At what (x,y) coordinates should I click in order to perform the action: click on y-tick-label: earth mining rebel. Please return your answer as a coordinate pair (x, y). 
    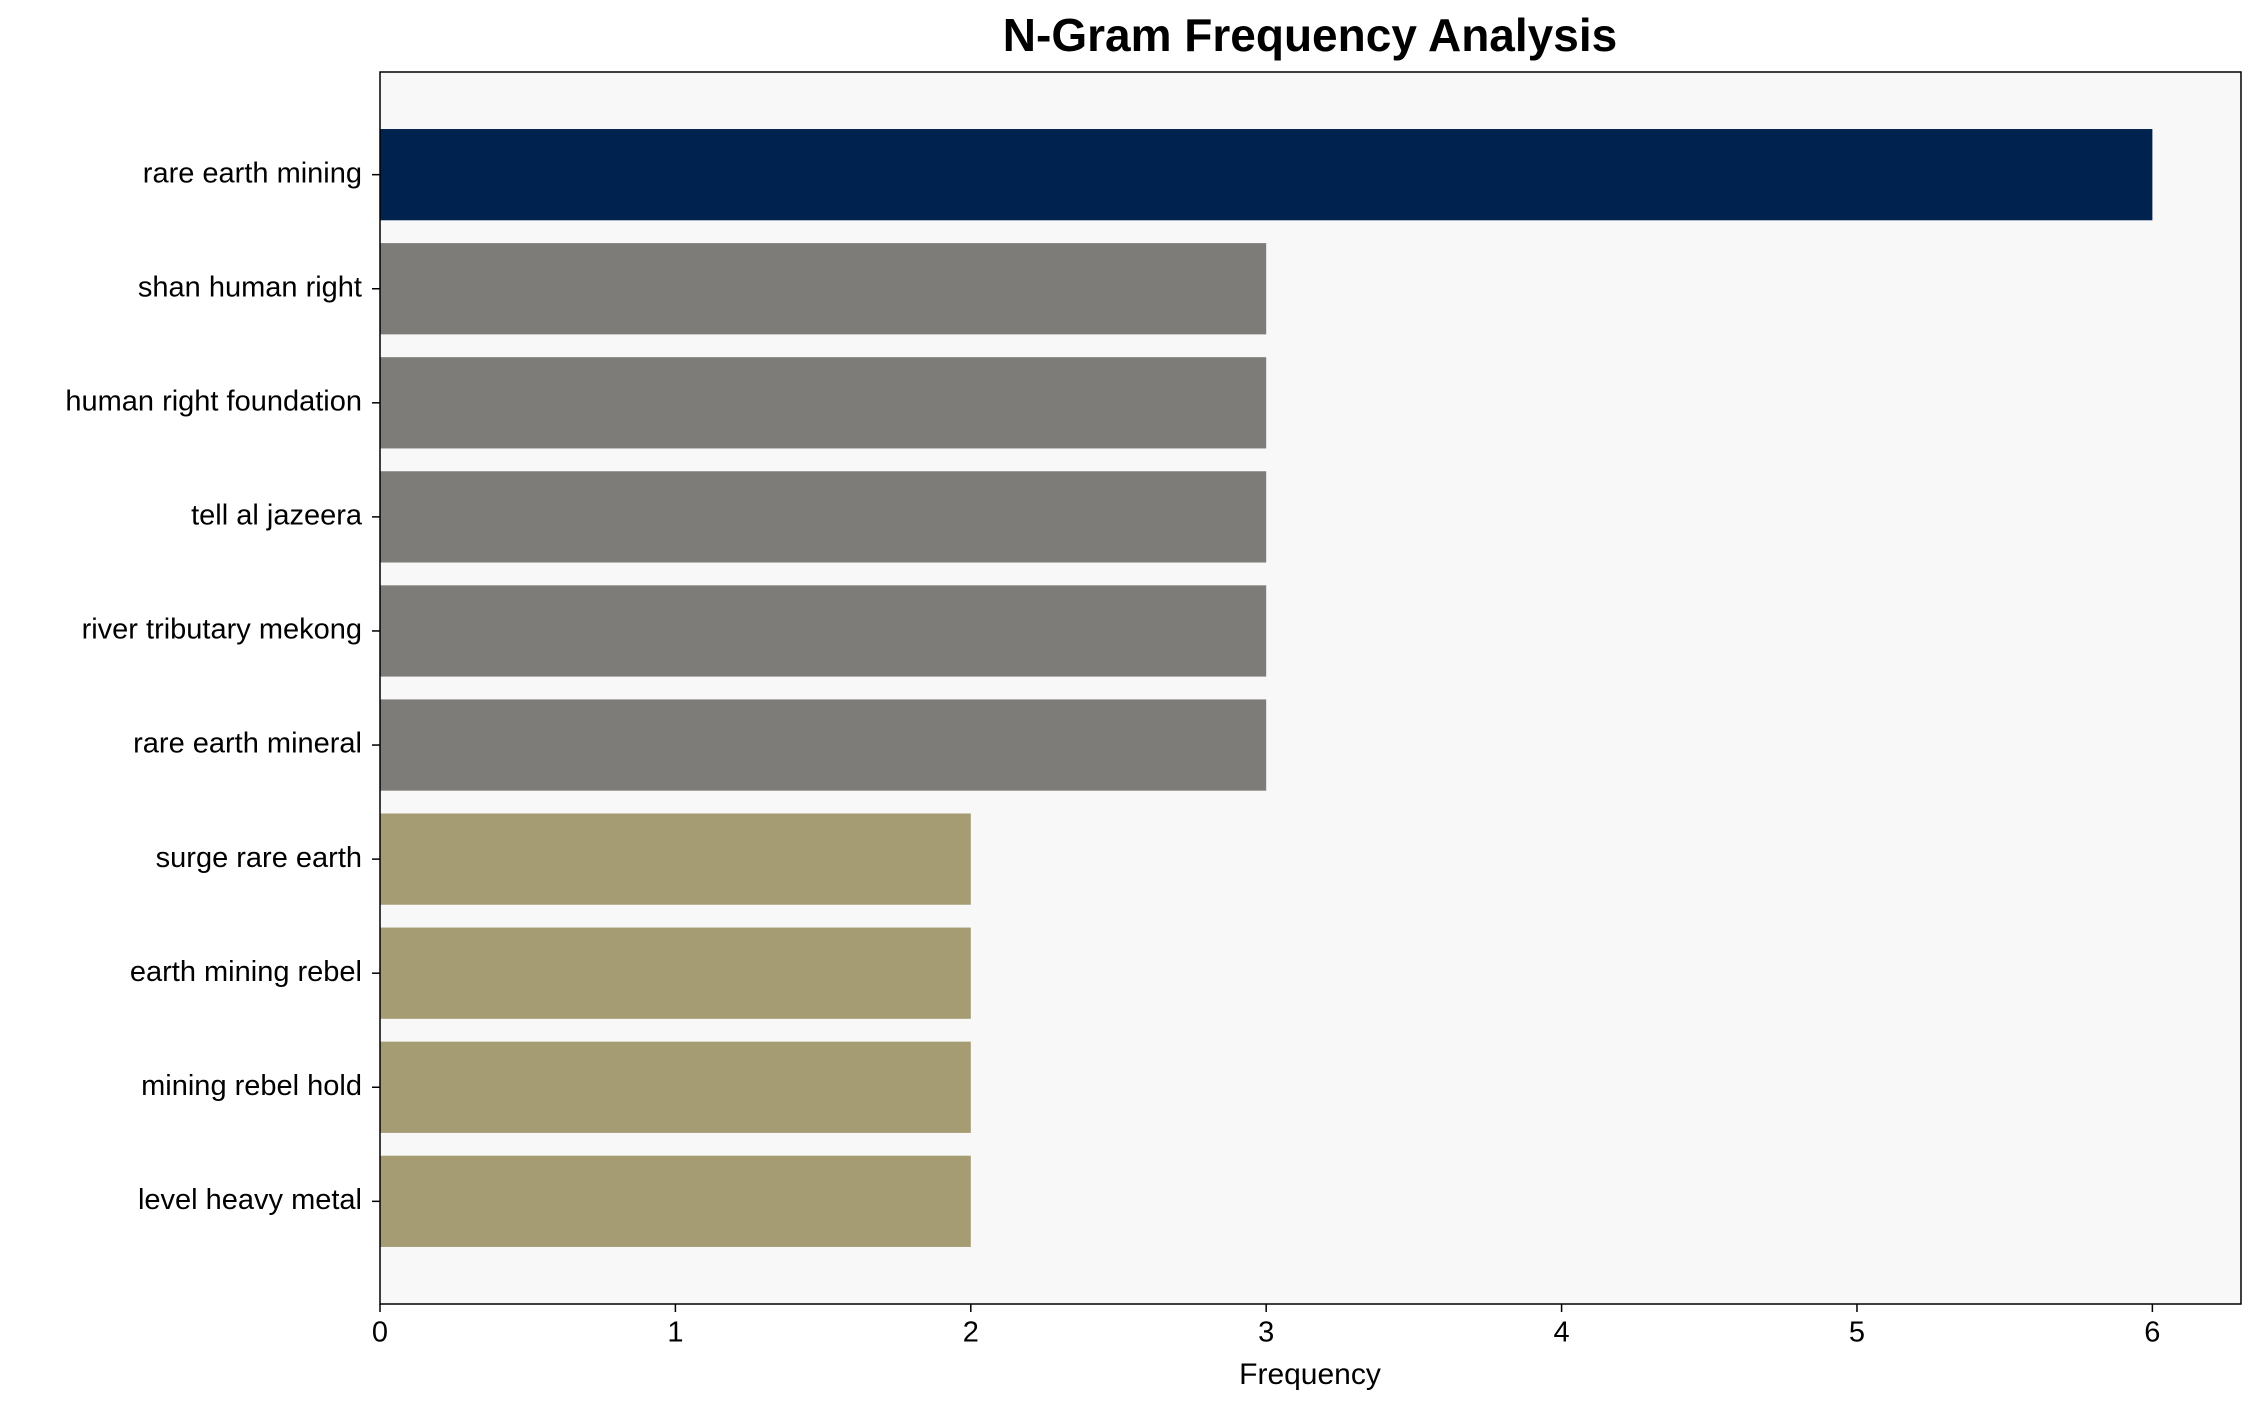
    Looking at the image, I should click on (246, 972).